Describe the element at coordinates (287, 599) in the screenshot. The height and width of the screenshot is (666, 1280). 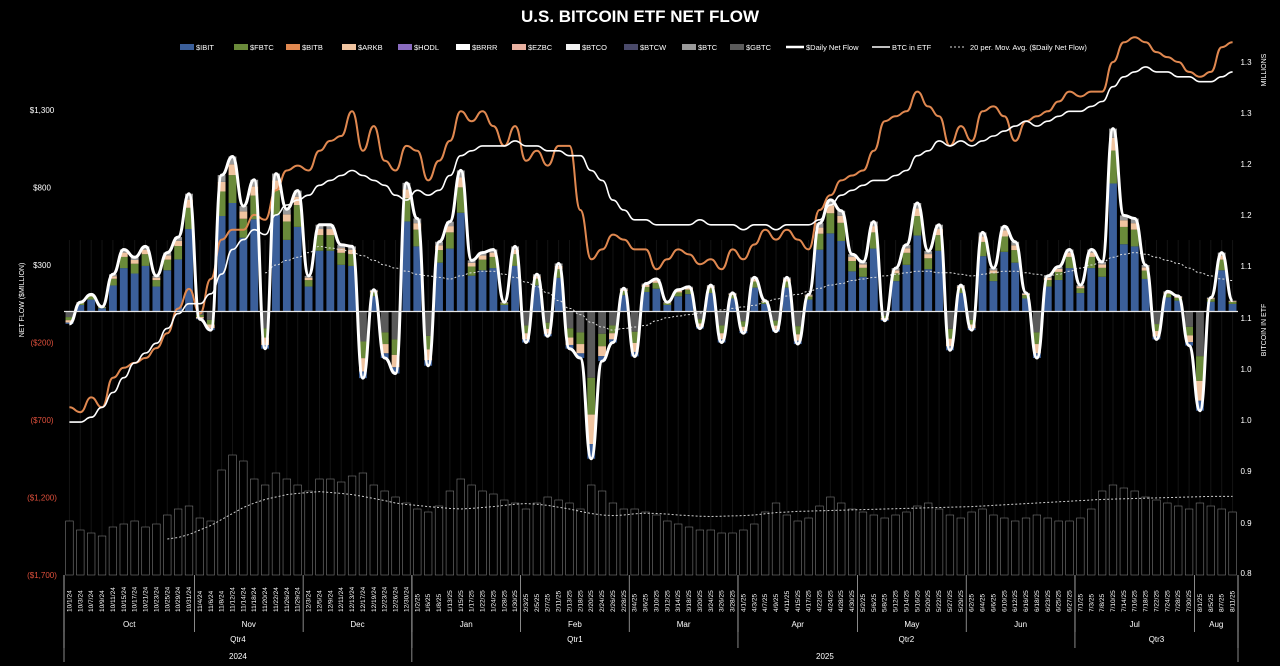
I see `x-date-label: 11/26/24` at that location.